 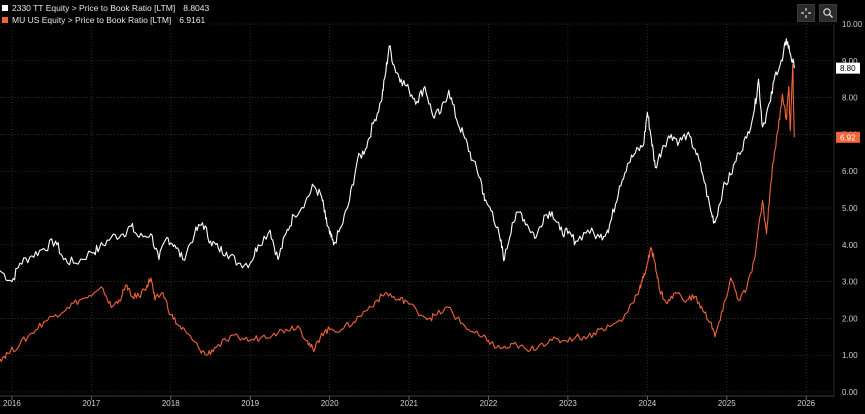 I want to click on chart-toolbar, so click(x=817, y=13).